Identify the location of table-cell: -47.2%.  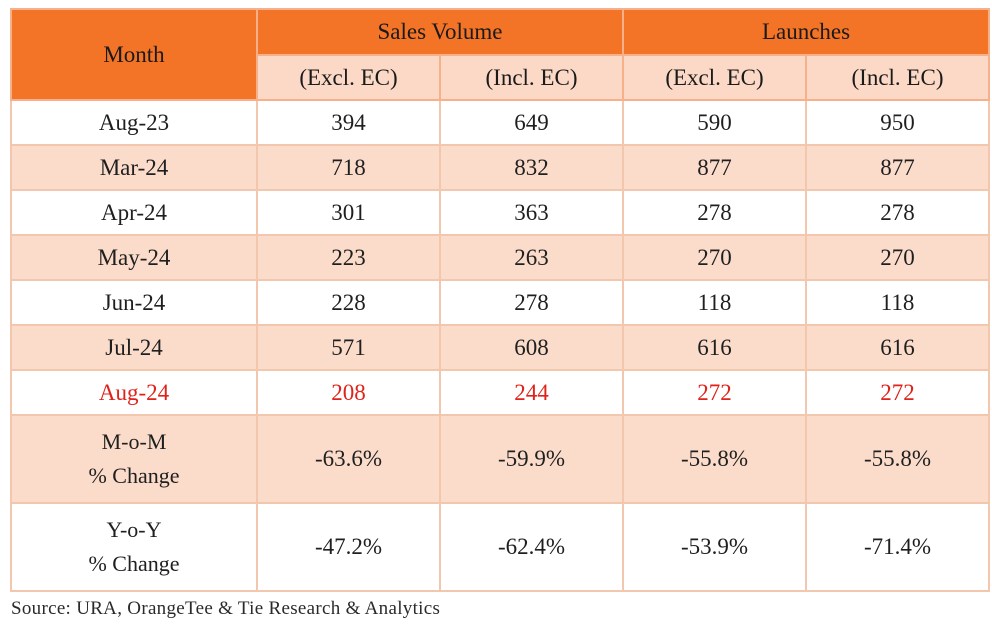
(348, 547).